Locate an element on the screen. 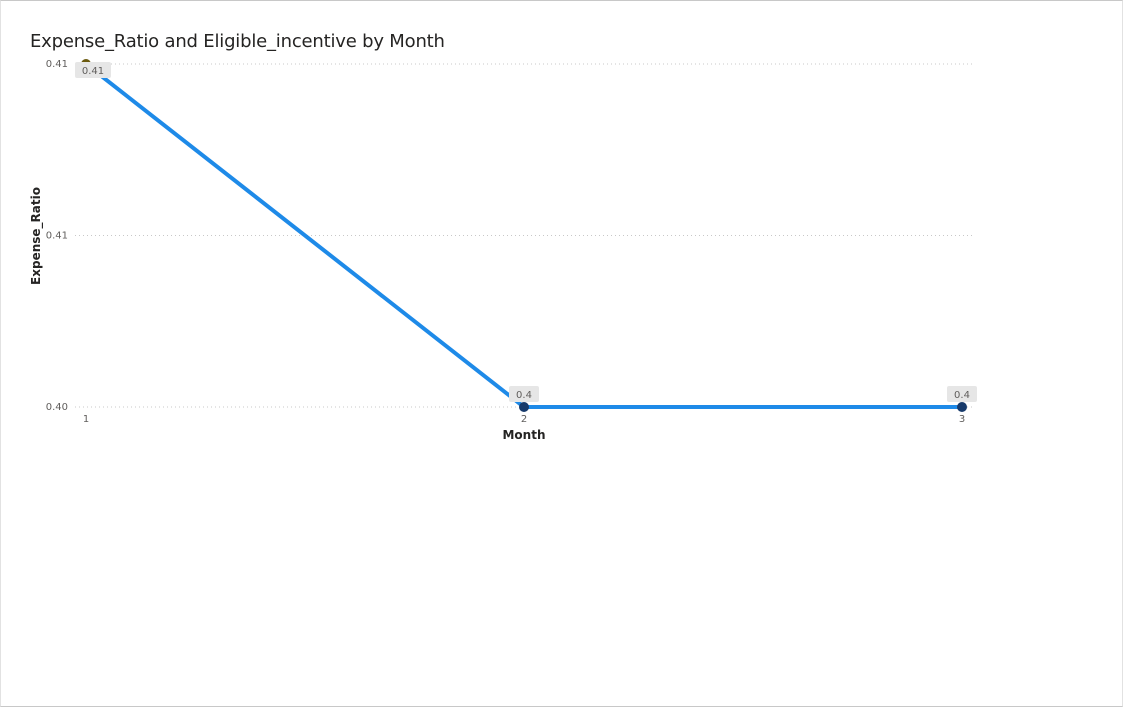 The image size is (1123, 708). x-tick-label: 1 is located at coordinates (86, 419).